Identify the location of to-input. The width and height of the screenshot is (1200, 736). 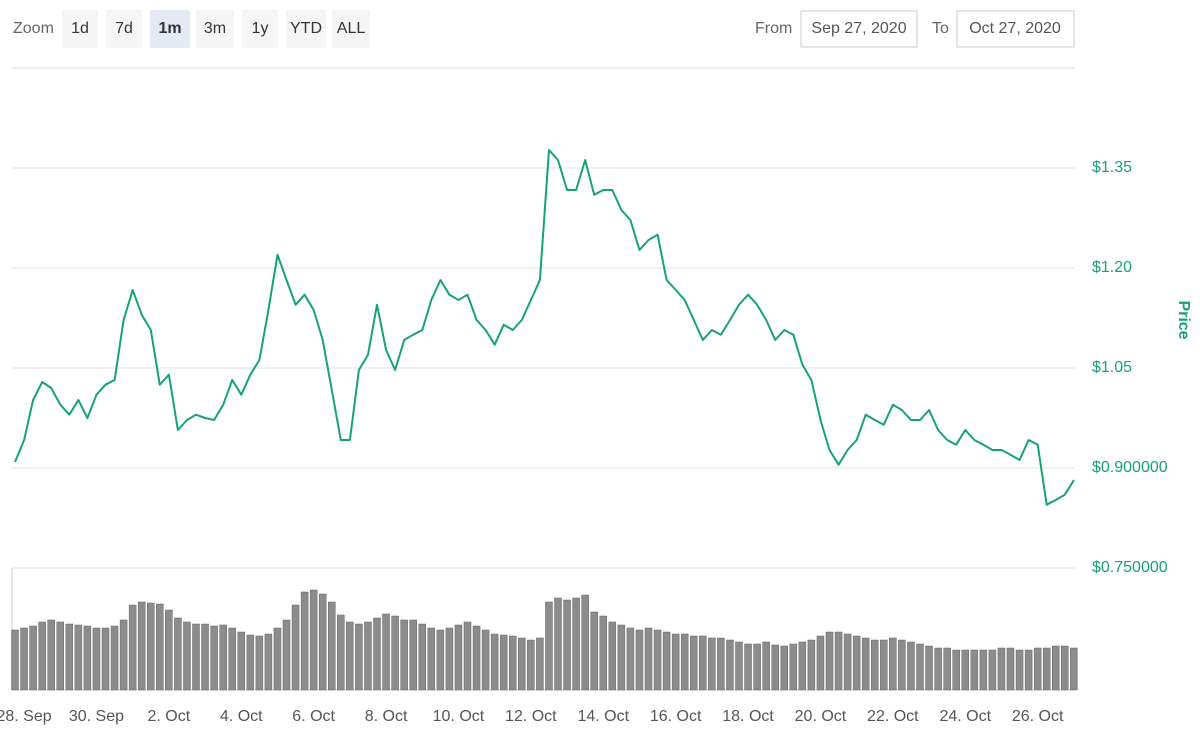
(1015, 29).